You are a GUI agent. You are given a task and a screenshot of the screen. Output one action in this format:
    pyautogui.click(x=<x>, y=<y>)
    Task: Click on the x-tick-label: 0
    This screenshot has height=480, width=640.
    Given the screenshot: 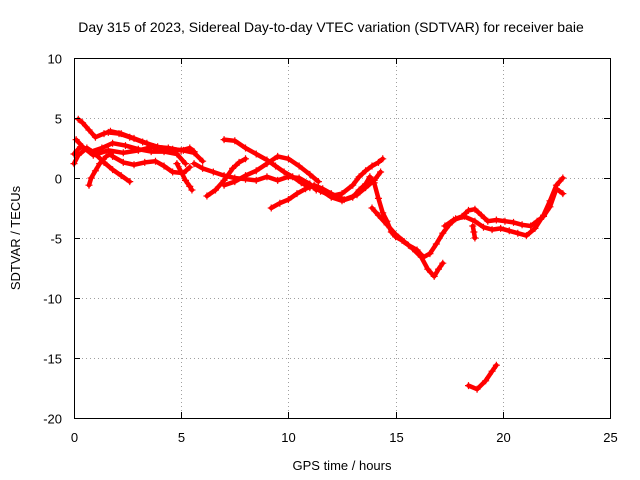 What is the action you would take?
    pyautogui.click(x=74, y=437)
    